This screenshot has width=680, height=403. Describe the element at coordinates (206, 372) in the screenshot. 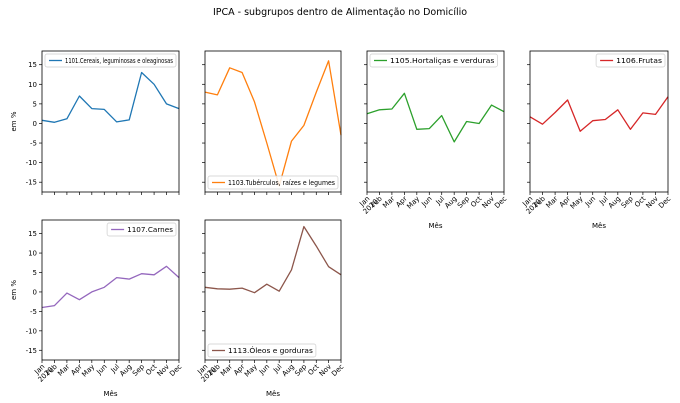

I see `x-tick-label: Jan2020` at that location.